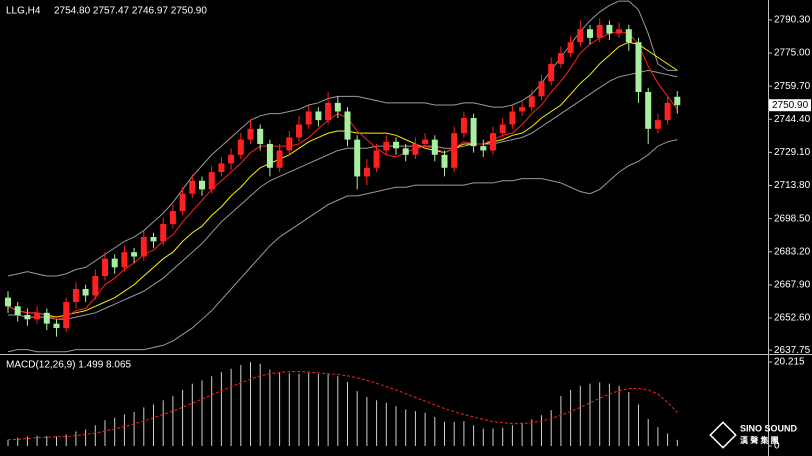  Describe the element at coordinates (759, 440) in the screenshot. I see `logo-sub: 漢 聲 集 團` at that location.